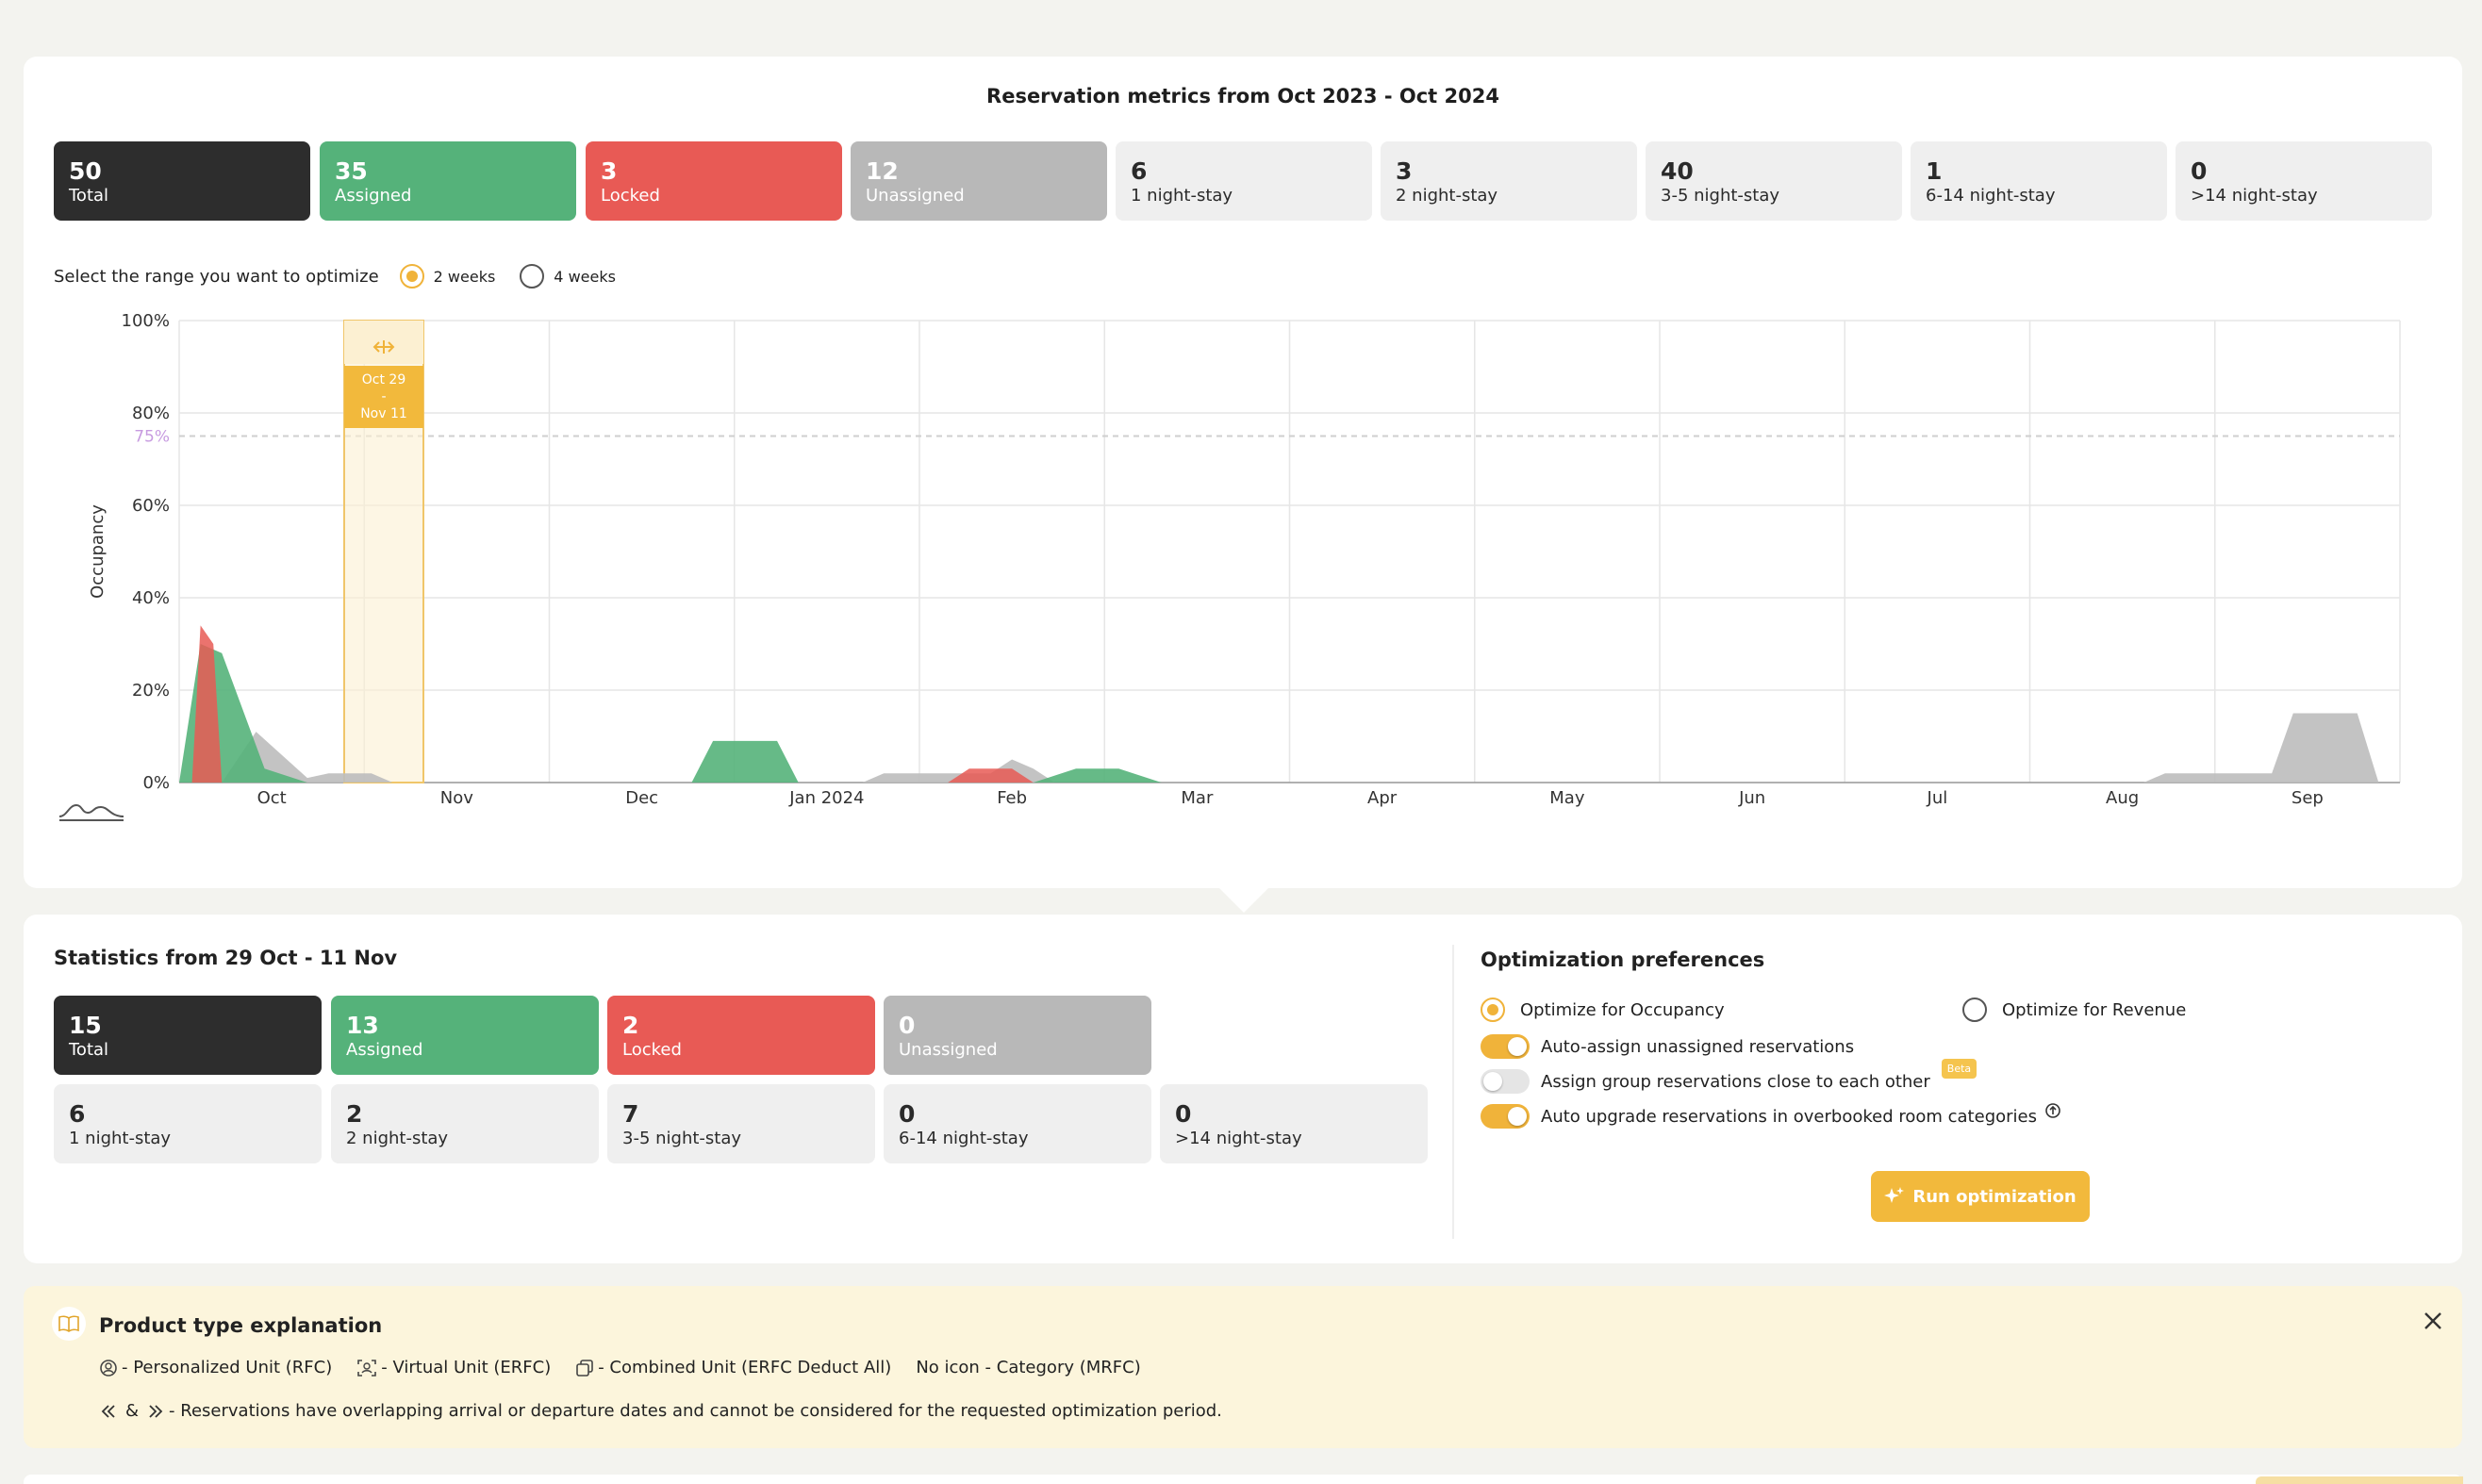 The width and height of the screenshot is (2482, 1484). What do you see at coordinates (146, 321) in the screenshot?
I see `y-tick-label: 100%` at bounding box center [146, 321].